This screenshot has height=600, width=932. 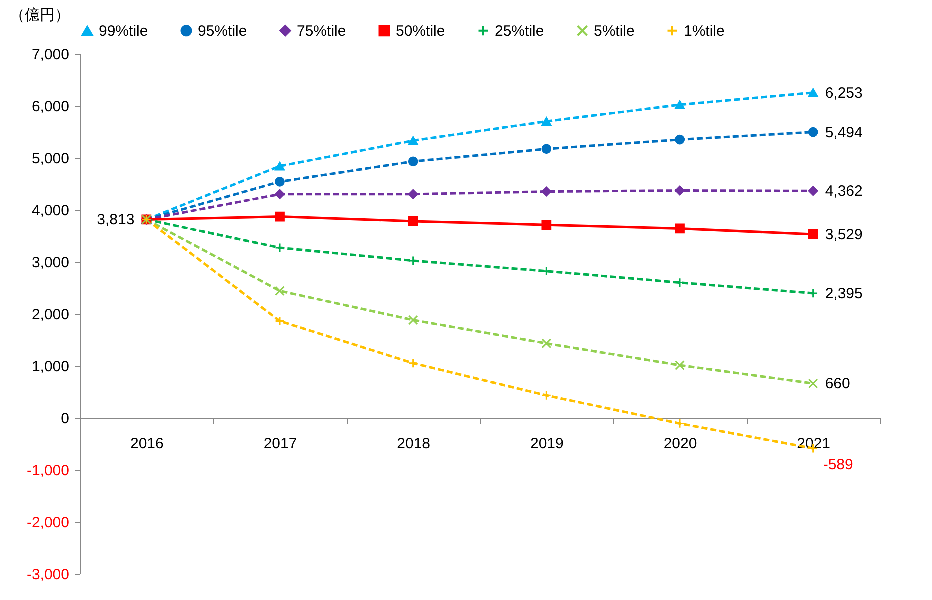 What do you see at coordinates (223, 31) in the screenshot?
I see `legend-label: 95%tile` at bounding box center [223, 31].